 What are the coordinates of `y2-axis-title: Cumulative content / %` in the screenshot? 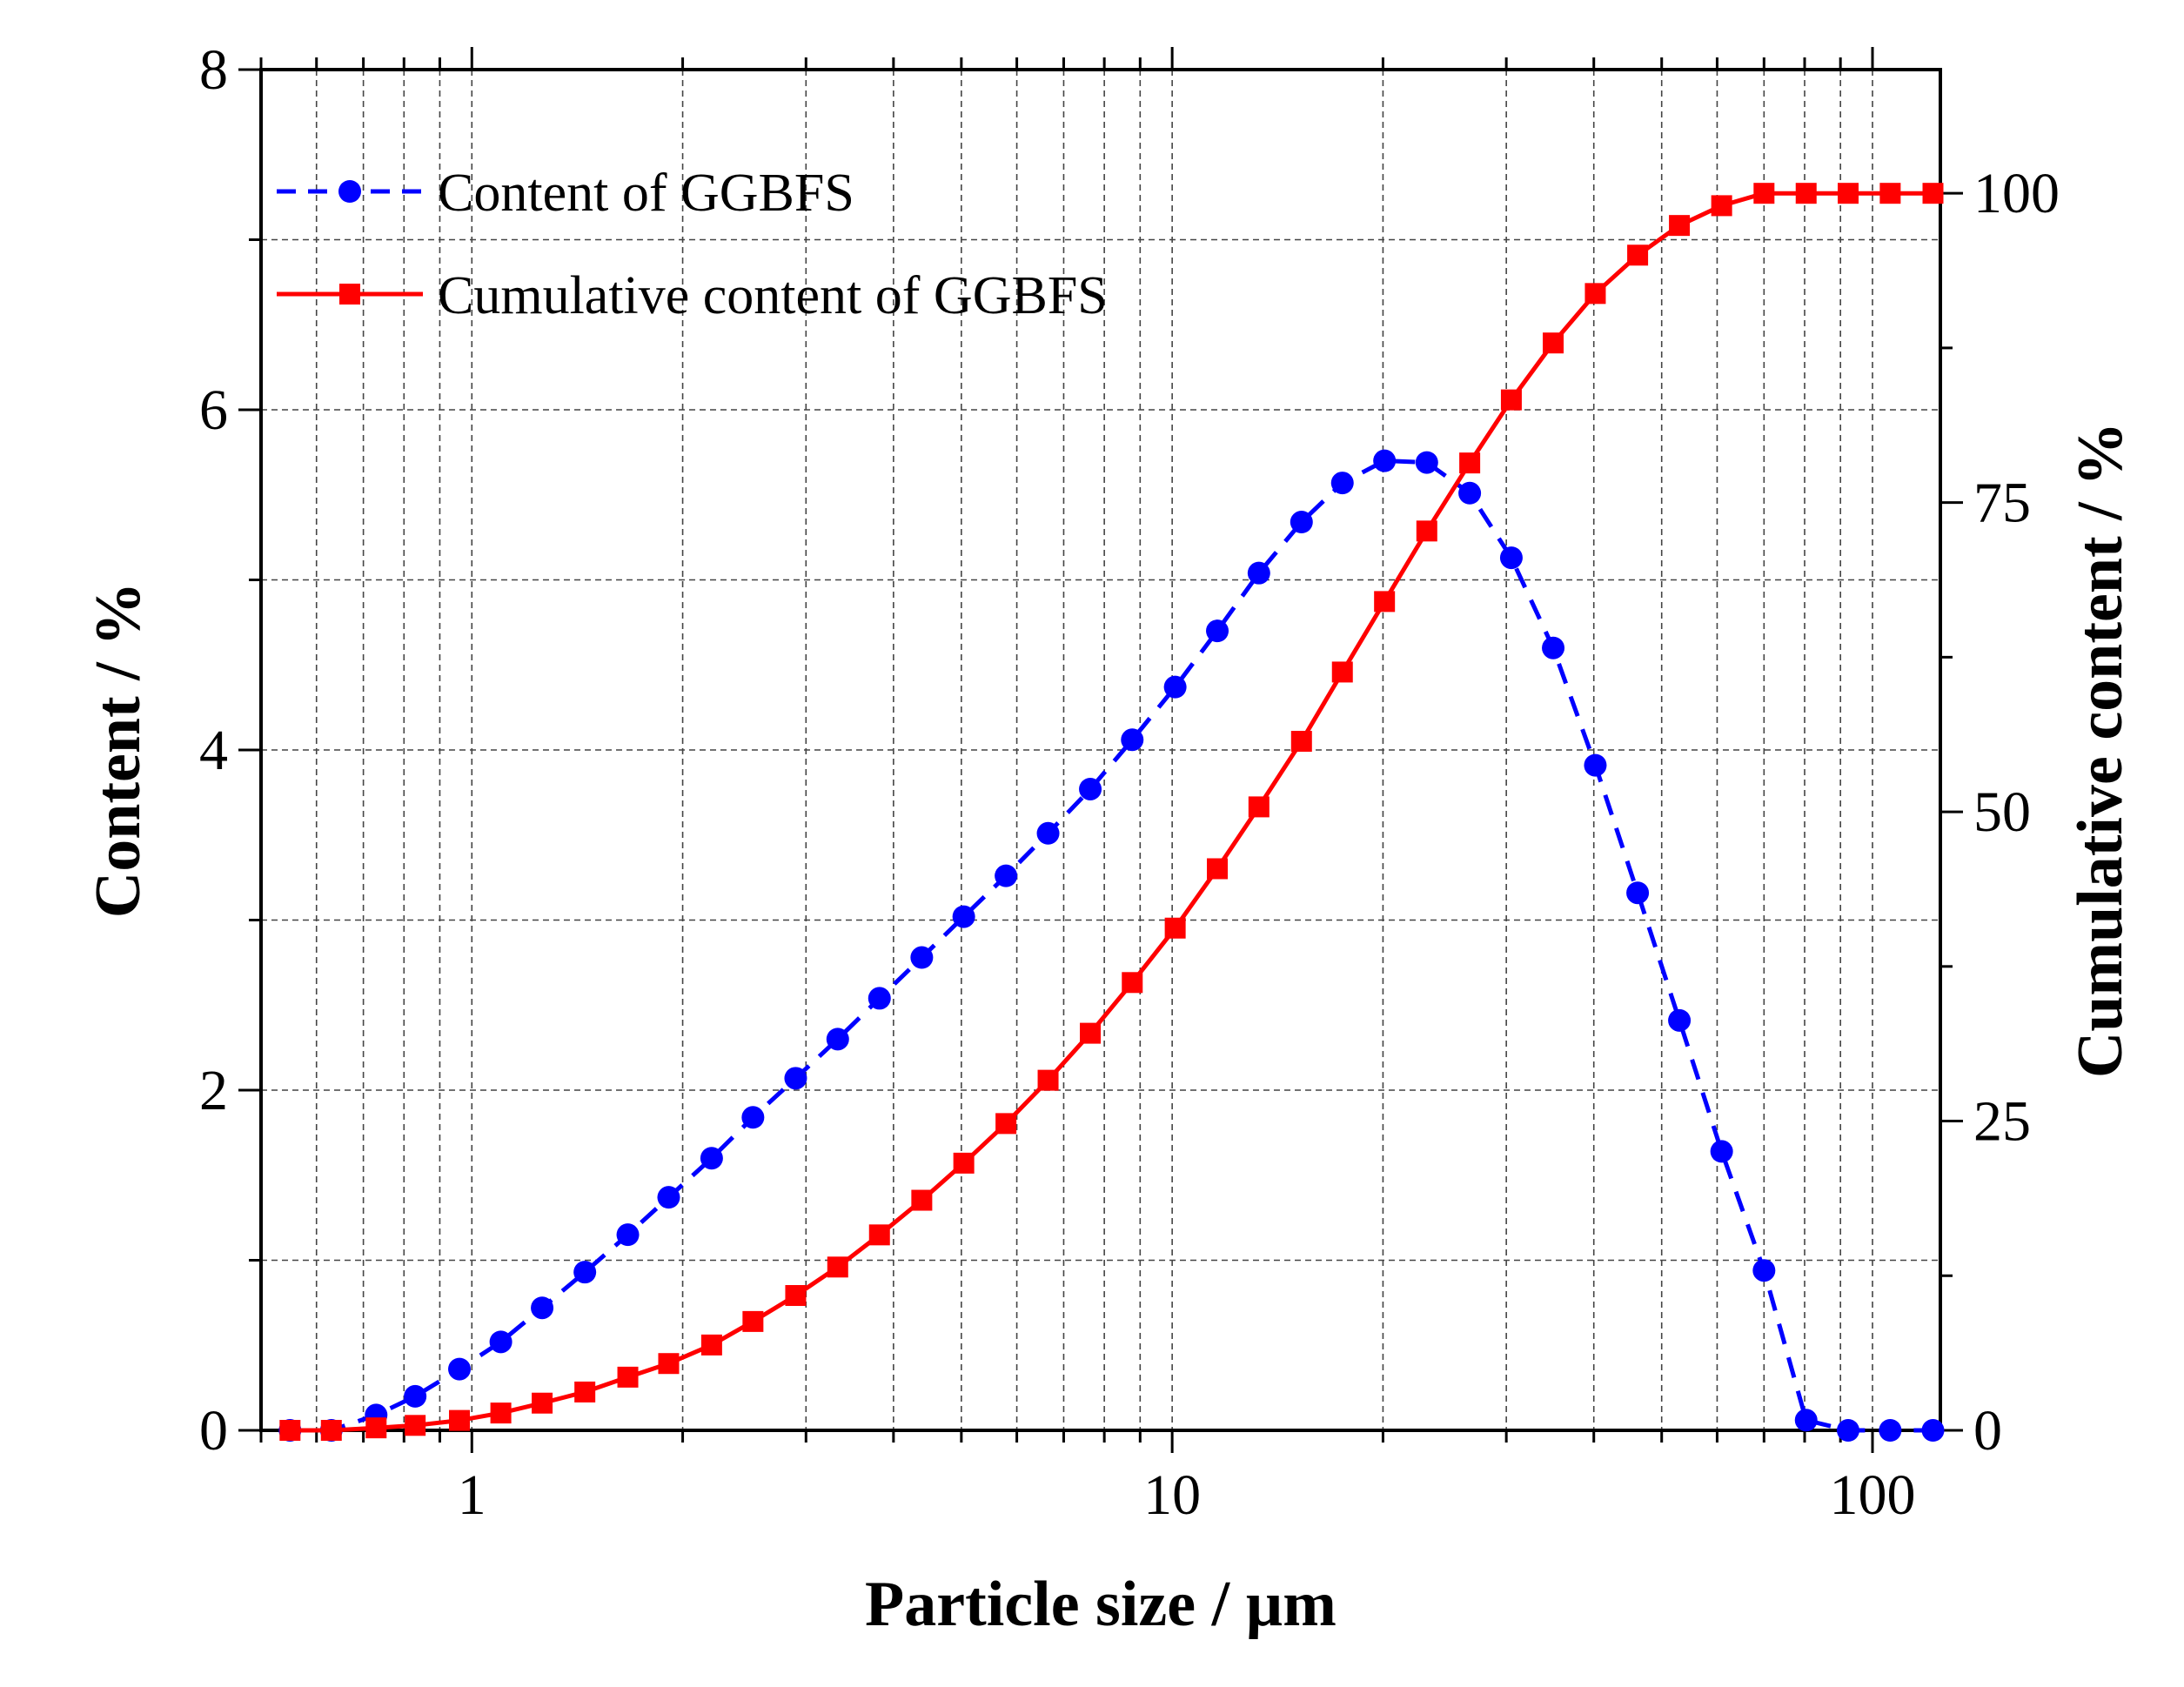 It's located at (2100, 750).